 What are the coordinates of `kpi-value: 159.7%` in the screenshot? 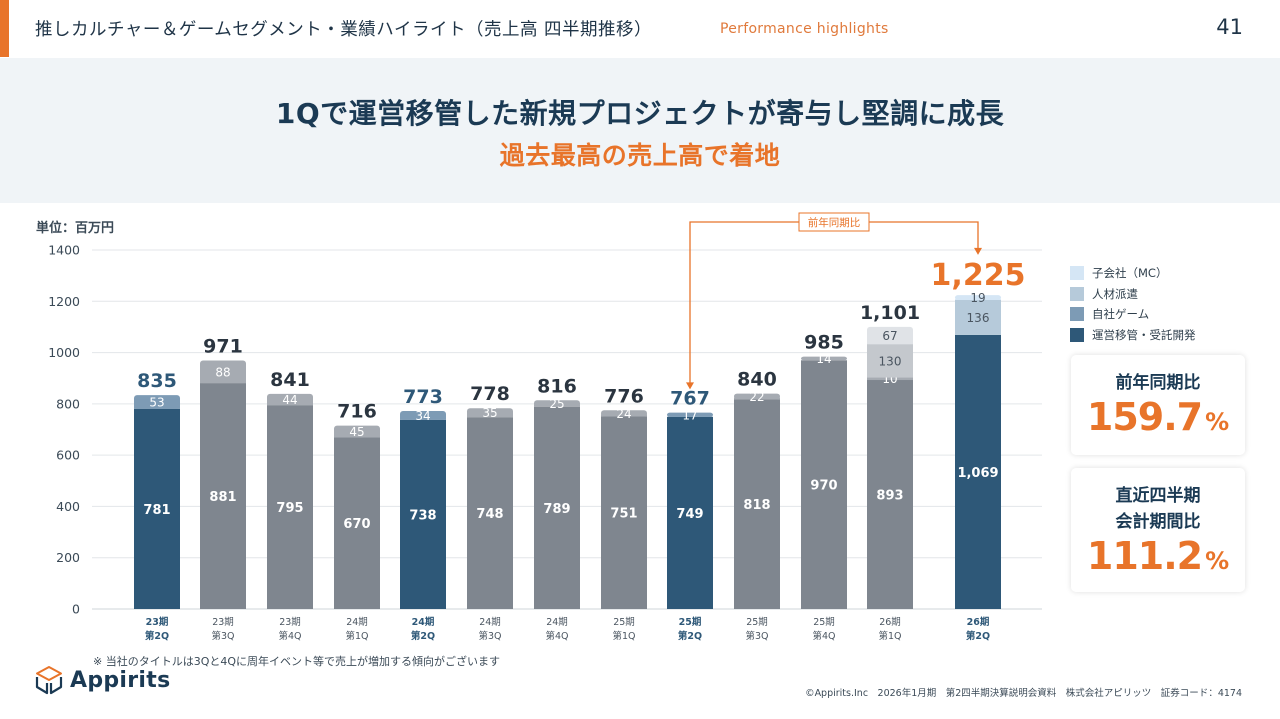 It's located at (1158, 419).